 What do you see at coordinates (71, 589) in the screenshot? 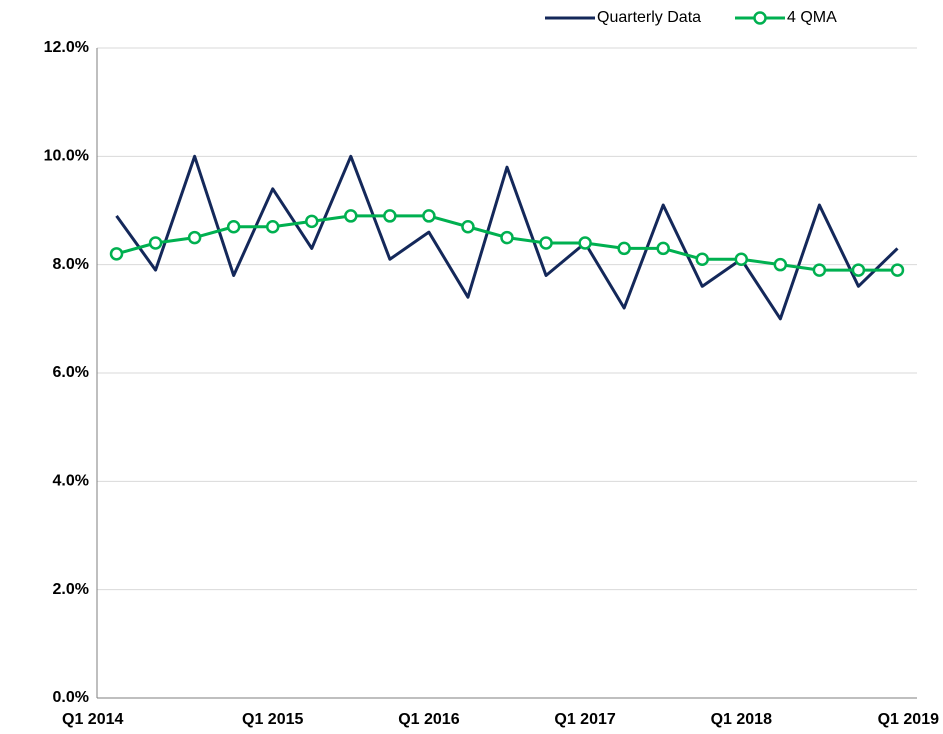
I see `y-tick-label: 2.0%` at bounding box center [71, 589].